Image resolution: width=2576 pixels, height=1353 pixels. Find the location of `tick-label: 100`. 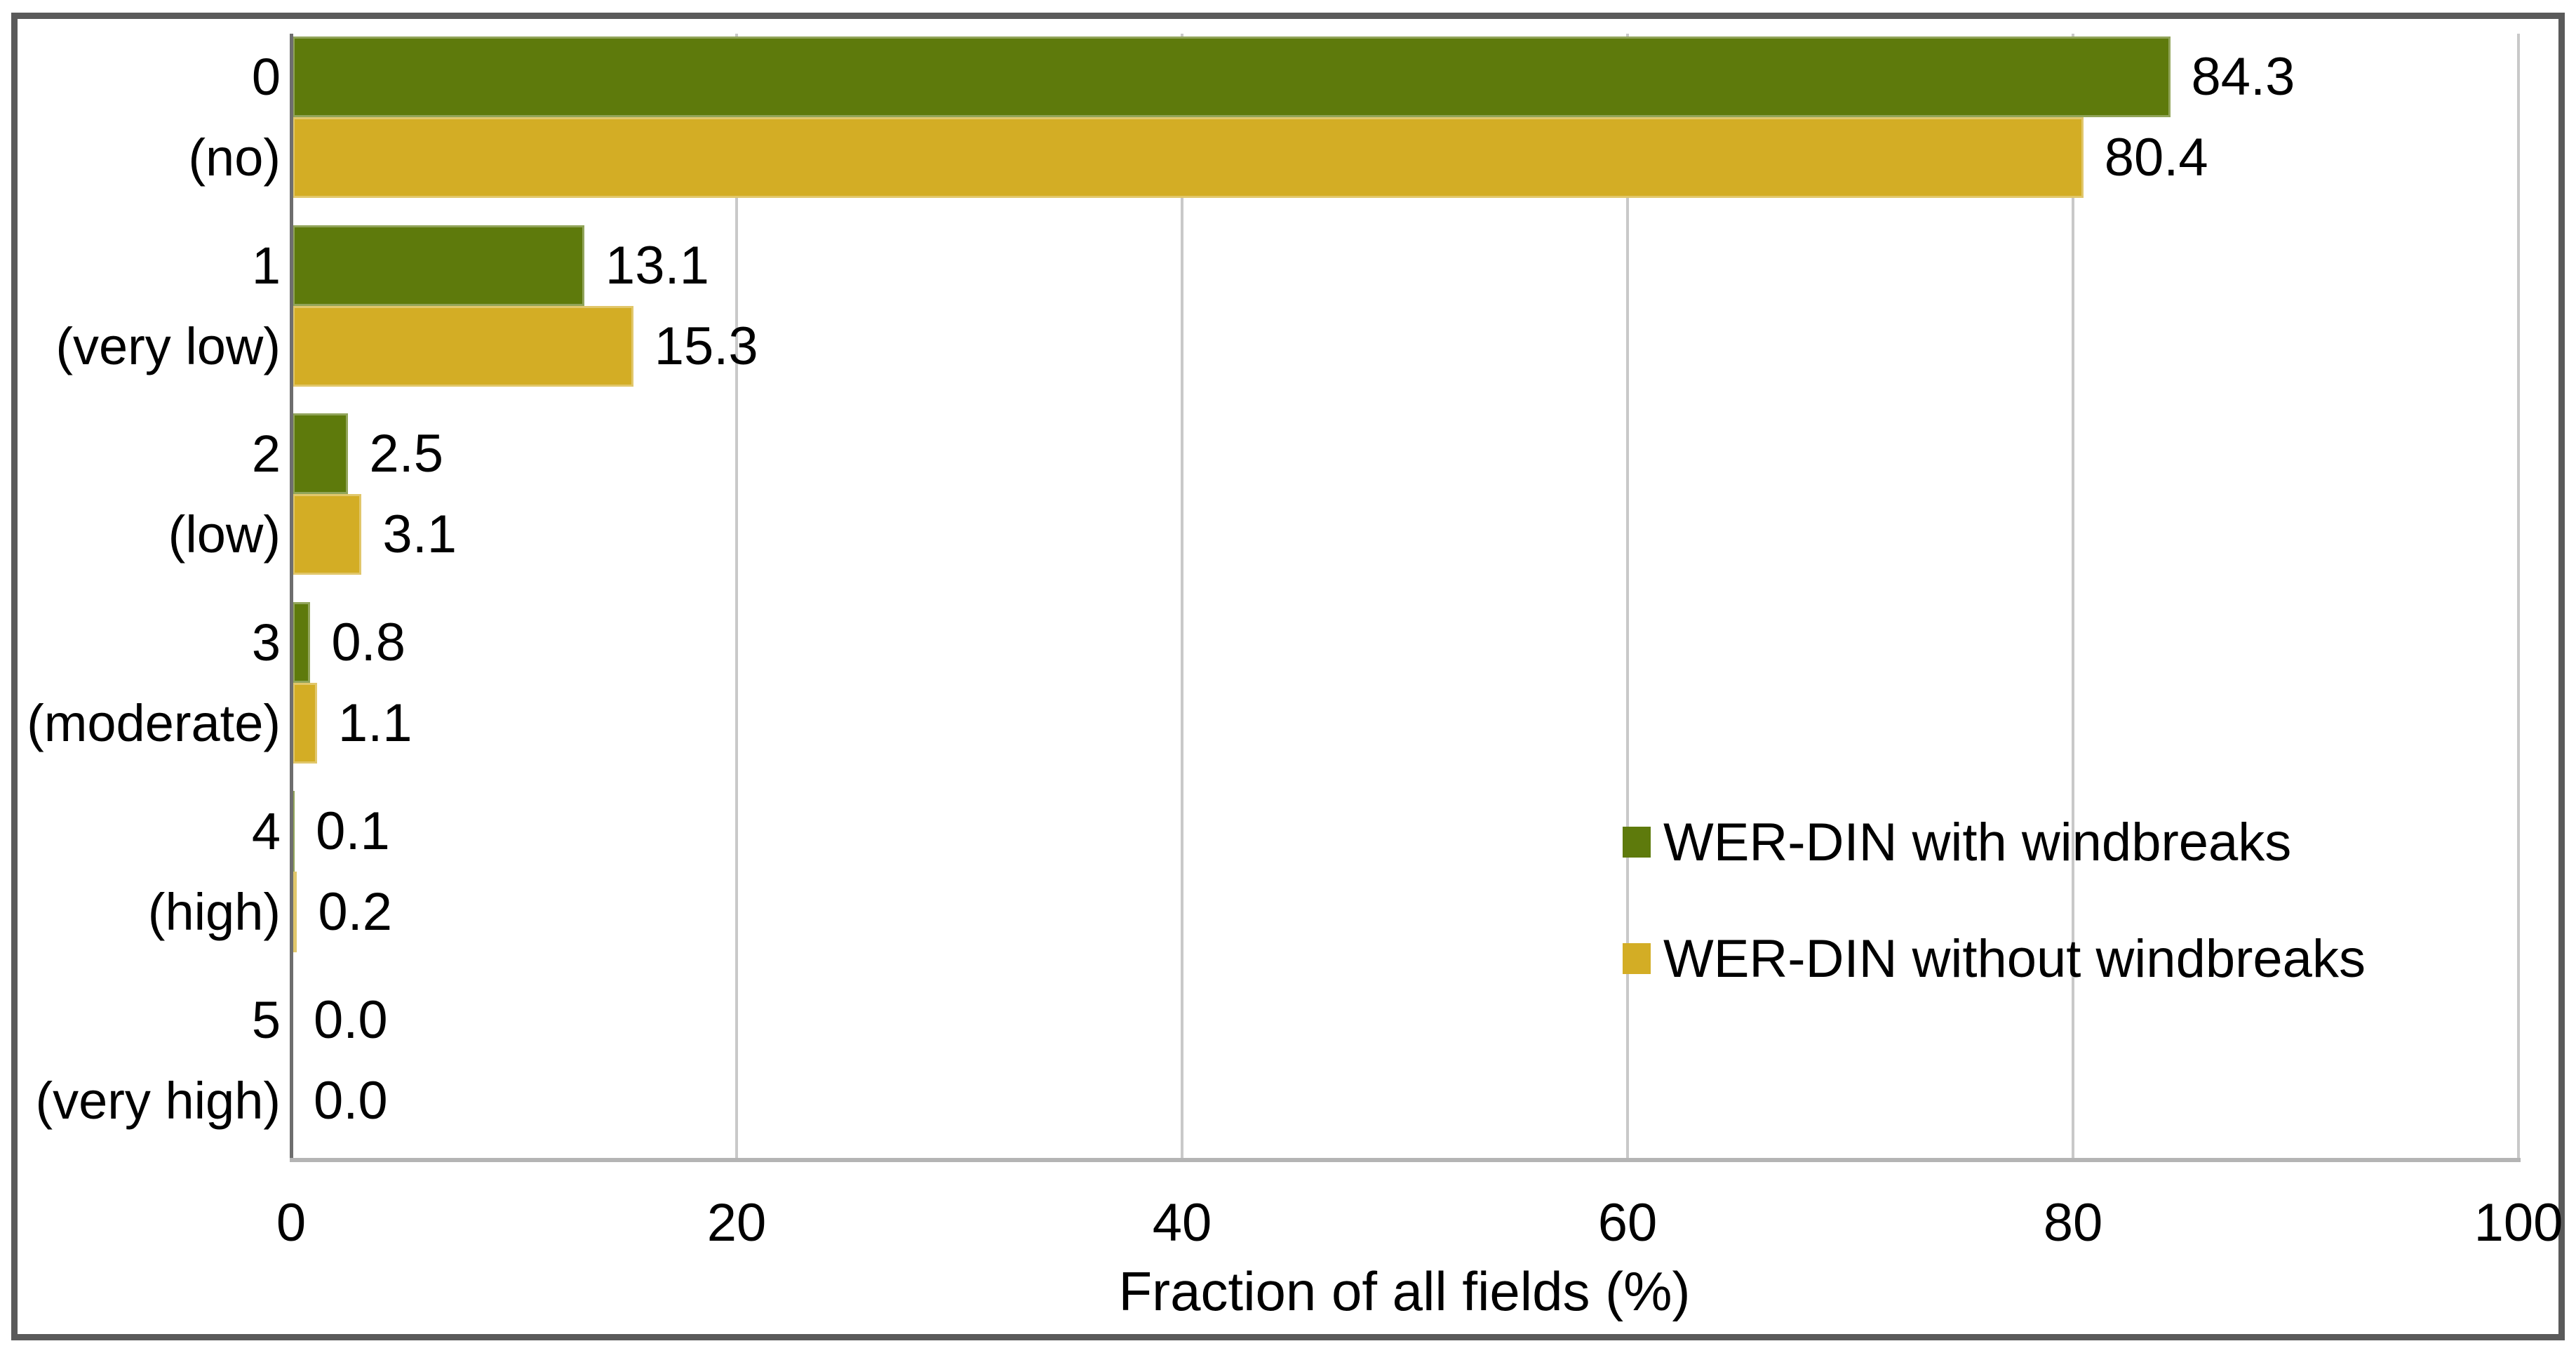

tick-label: 100 is located at coordinates (2519, 1223).